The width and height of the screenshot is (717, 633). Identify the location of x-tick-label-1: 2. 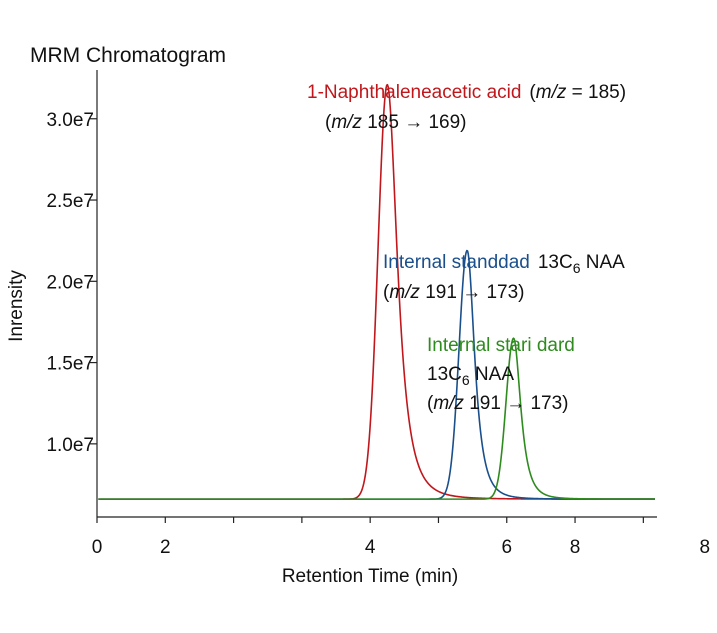
(165, 547).